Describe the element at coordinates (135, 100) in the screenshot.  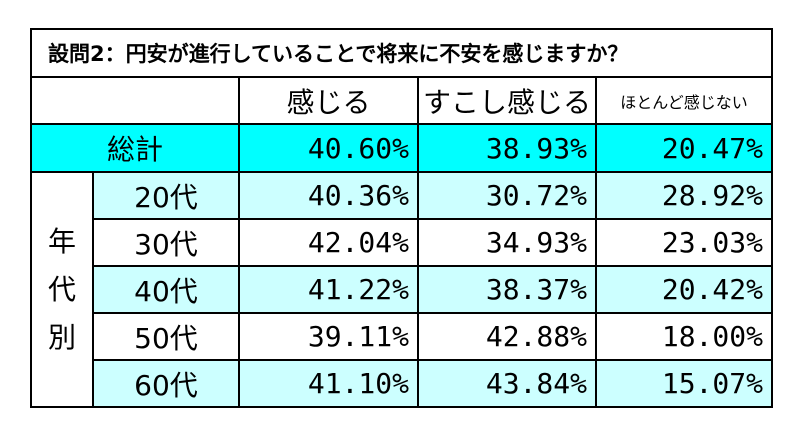
I see `header-empty-cell` at that location.